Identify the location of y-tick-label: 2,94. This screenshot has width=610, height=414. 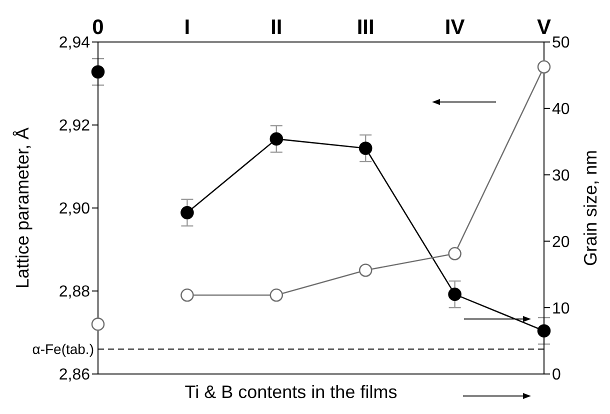
(74, 43).